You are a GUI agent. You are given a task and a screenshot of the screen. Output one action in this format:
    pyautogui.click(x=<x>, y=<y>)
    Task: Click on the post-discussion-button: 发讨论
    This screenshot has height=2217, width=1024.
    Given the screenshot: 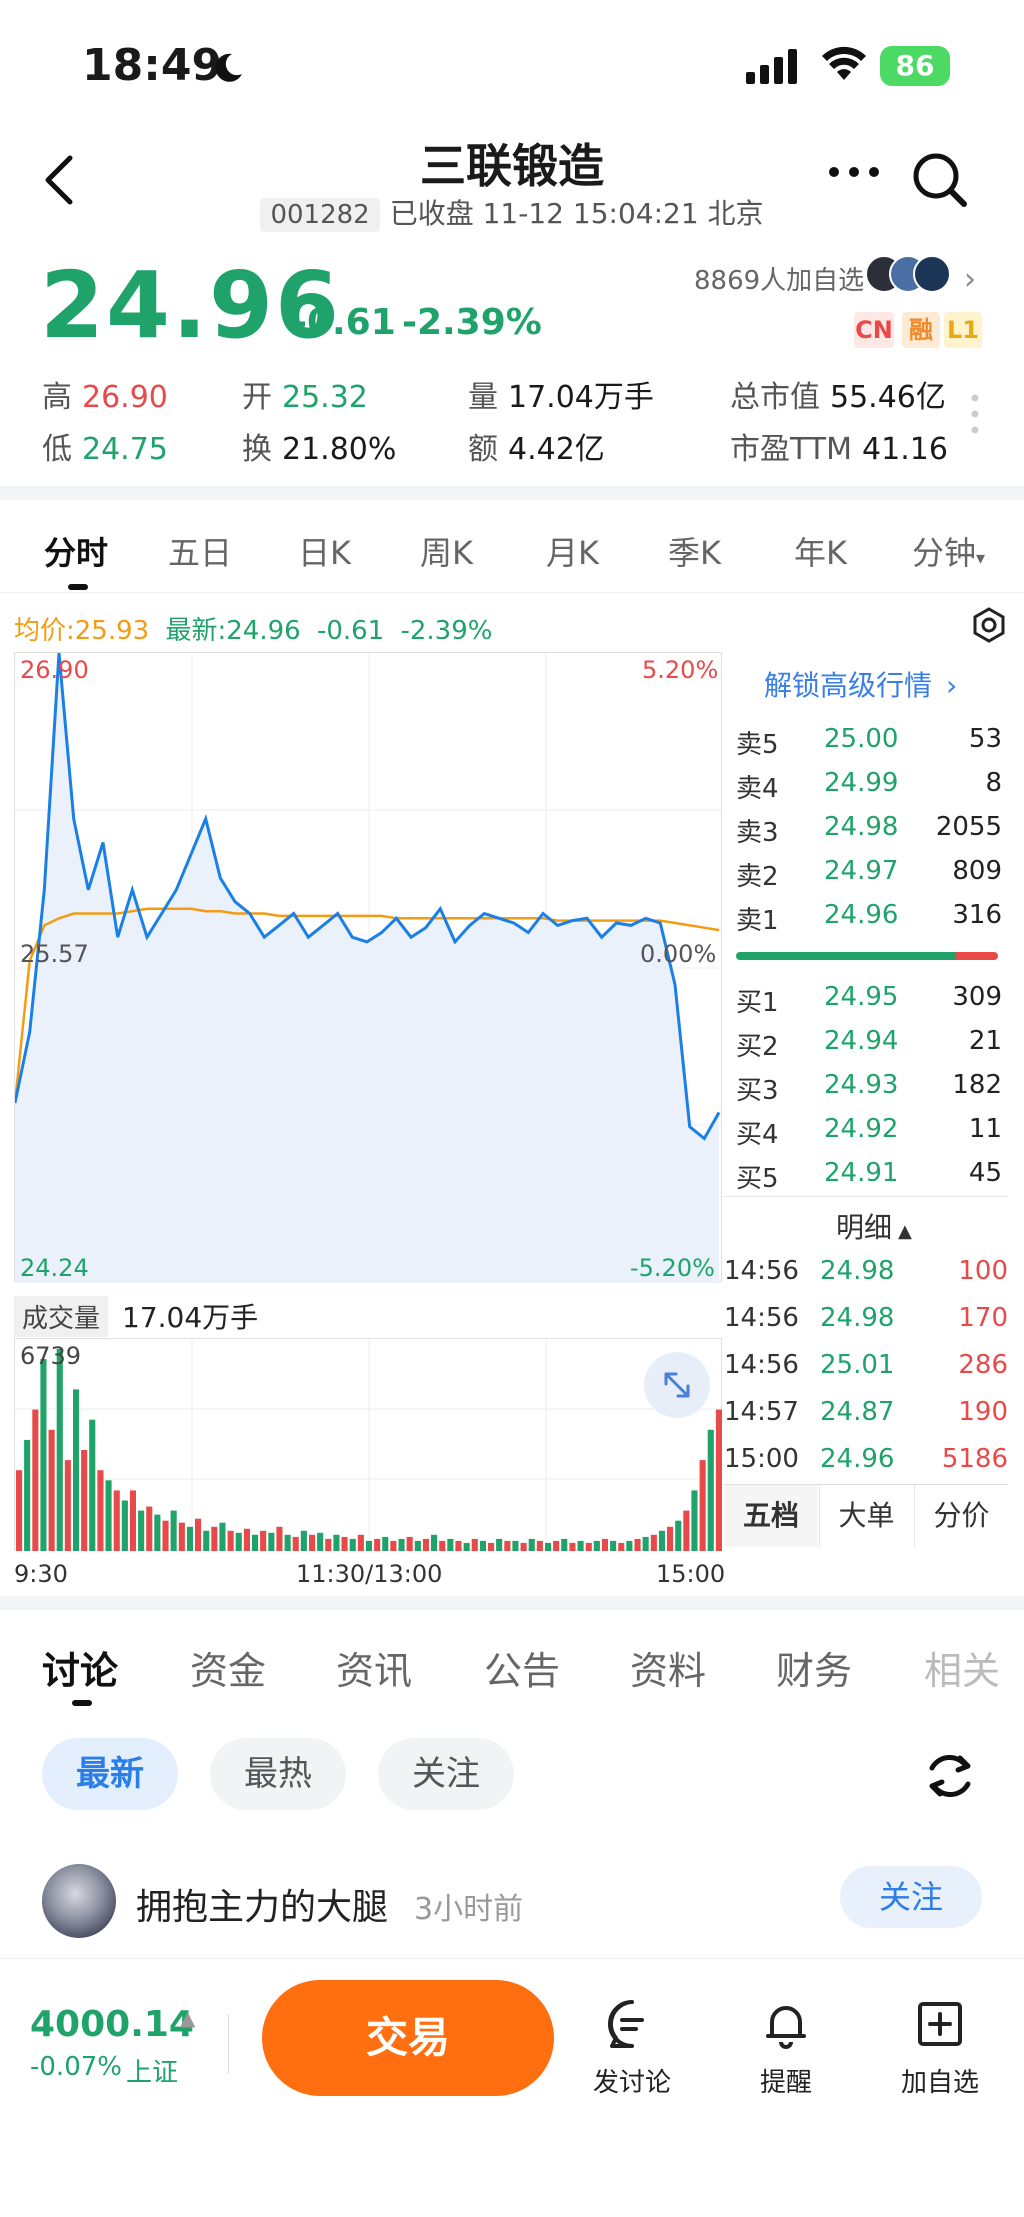 What is the action you would take?
    pyautogui.click(x=632, y=2048)
    